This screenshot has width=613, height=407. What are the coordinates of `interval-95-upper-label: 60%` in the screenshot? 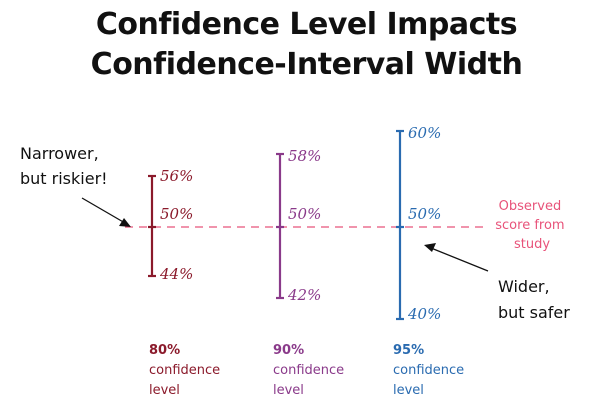 It's located at (424, 133).